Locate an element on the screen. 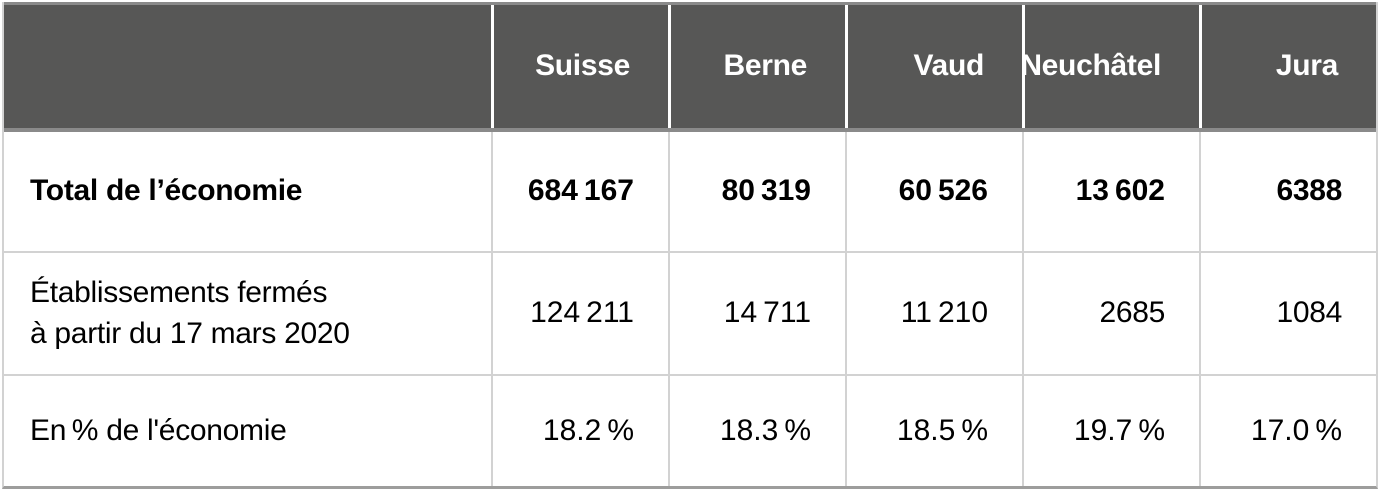 This screenshot has height=497, width=1382. value-cell: 18.2 % is located at coordinates (579, 431).